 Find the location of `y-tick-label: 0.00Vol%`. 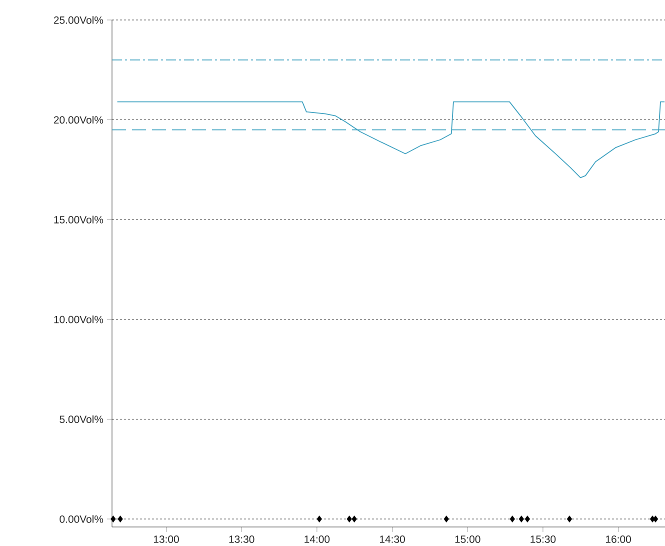

y-tick-label: 0.00Vol% is located at coordinates (82, 519).